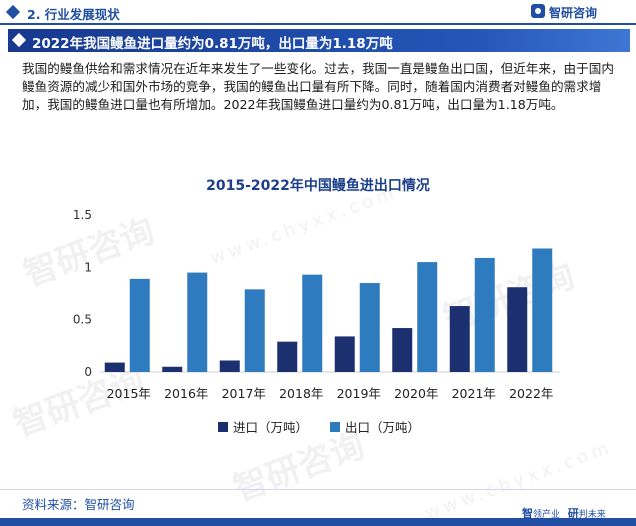  Describe the element at coordinates (212, 44) in the screenshot. I see `headline-title: 2022年我国鳗鱼进口量约为0.81万吨，出口量为1.18万吨` at that location.